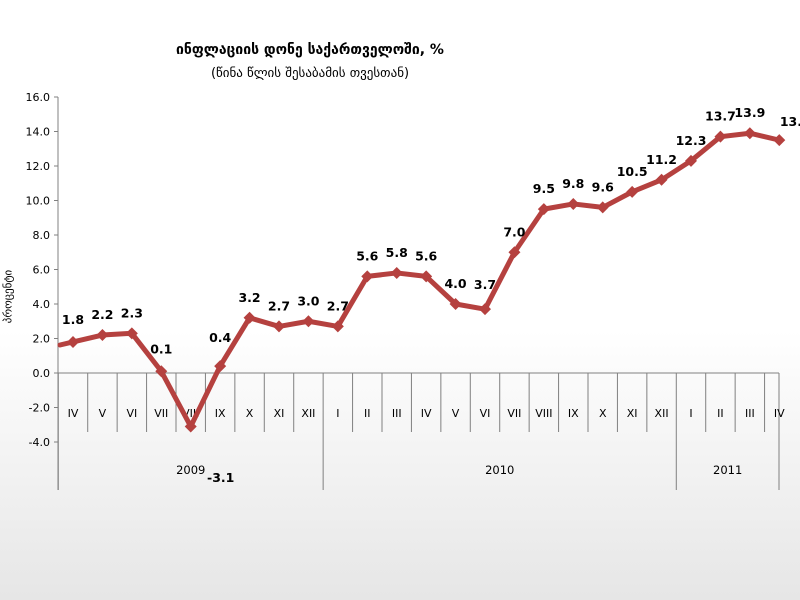 This screenshot has height=600, width=800. Describe the element at coordinates (42, 235) in the screenshot. I see `y-tick-label: 8.0` at that location.